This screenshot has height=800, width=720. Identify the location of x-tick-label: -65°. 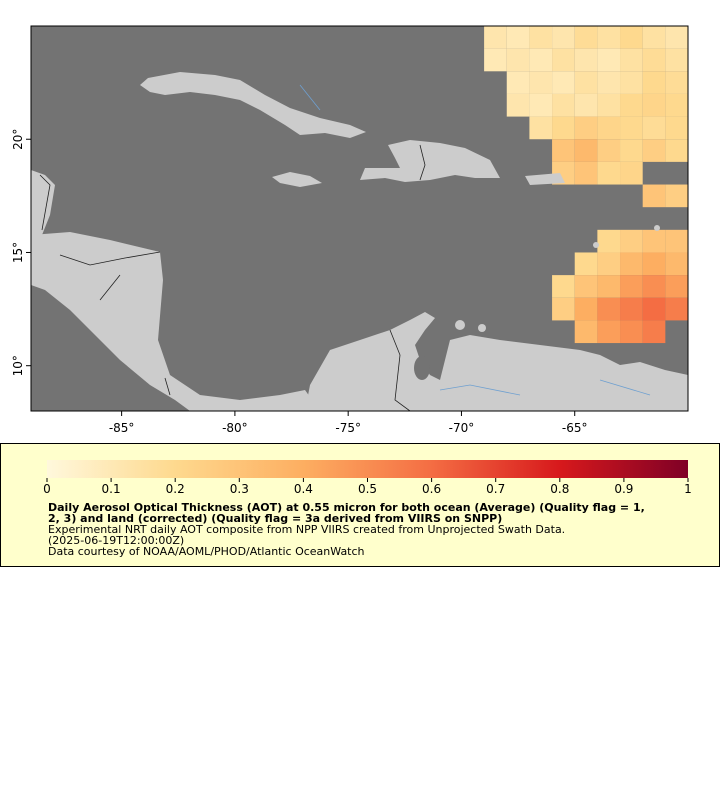
(575, 428).